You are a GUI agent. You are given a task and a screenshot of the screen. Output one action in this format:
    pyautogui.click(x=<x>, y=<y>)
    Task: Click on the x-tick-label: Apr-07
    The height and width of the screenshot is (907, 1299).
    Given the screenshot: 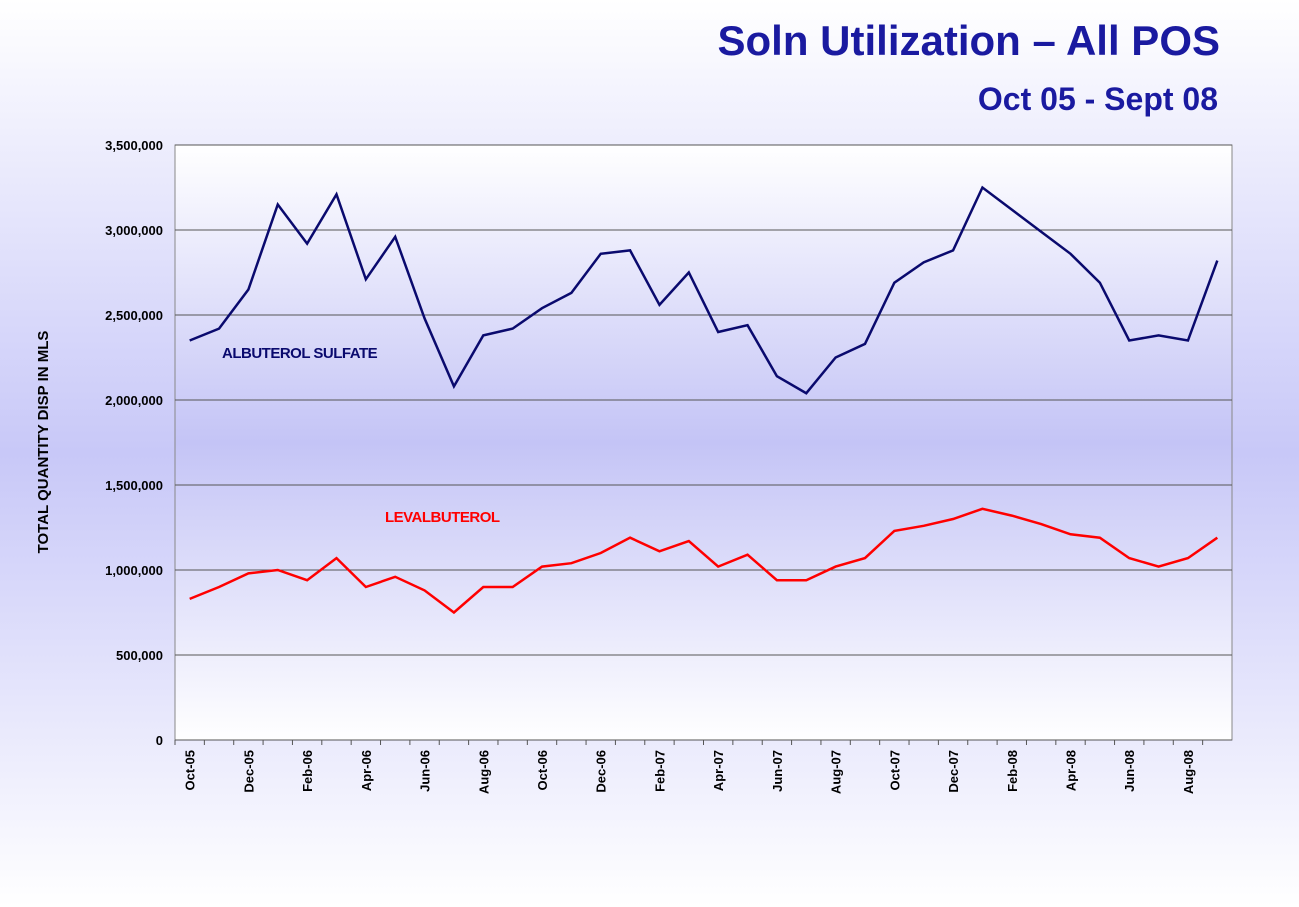 What is the action you would take?
    pyautogui.click(x=718, y=770)
    